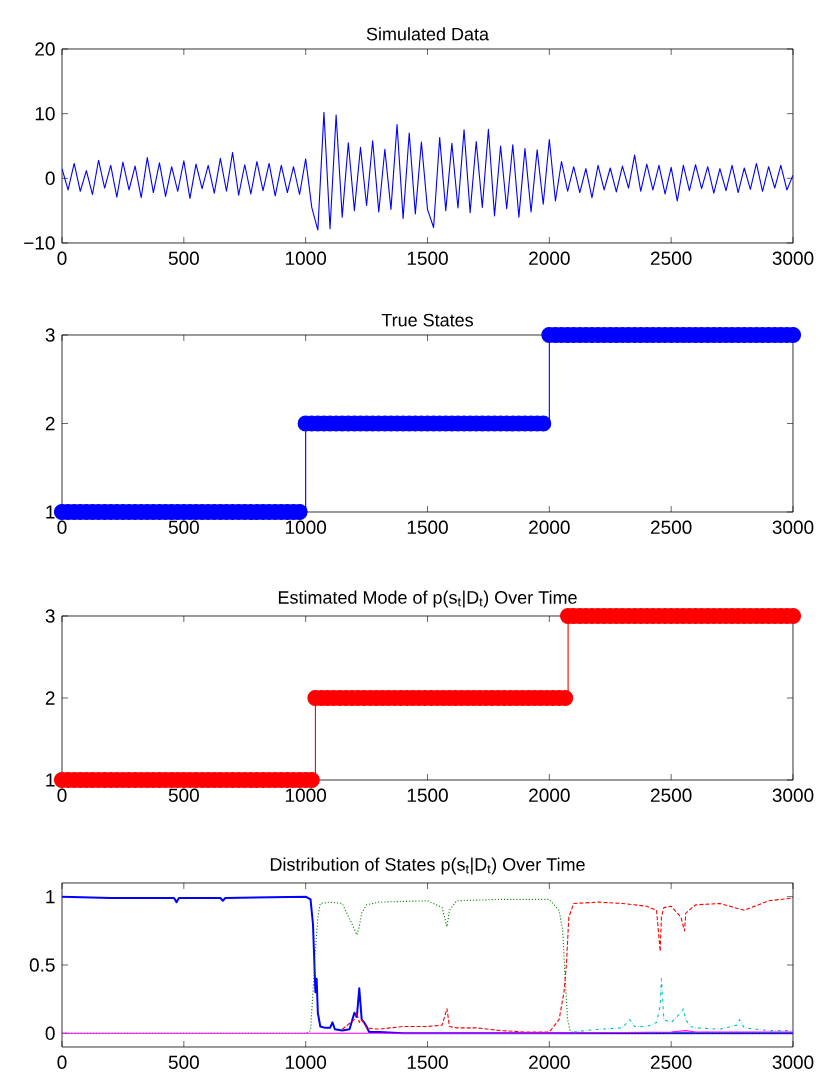 The image size is (820, 1086). Describe the element at coordinates (39, 243) in the screenshot. I see `y-tick-label: −10` at that location.